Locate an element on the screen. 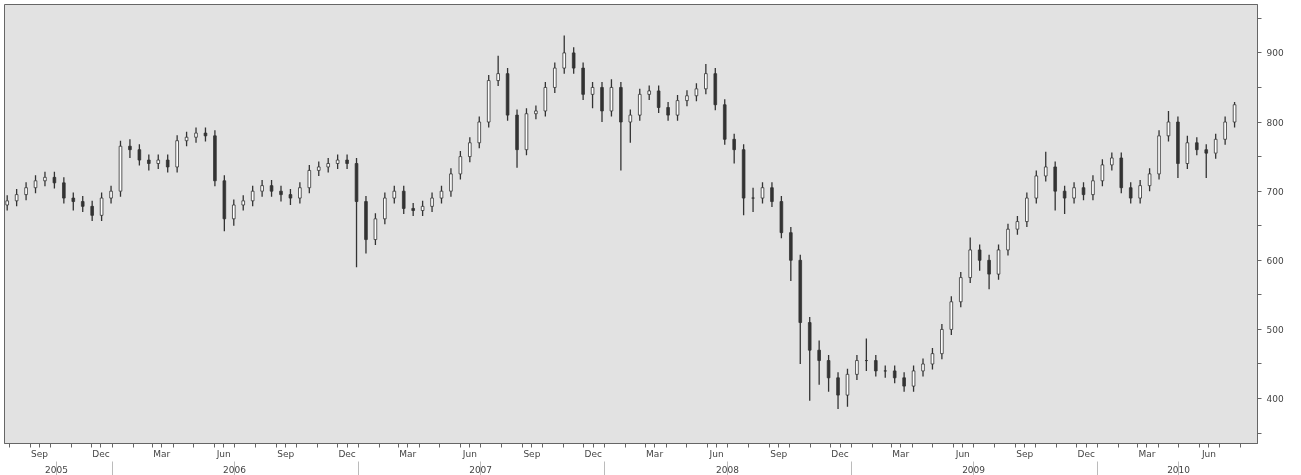 This screenshot has height=475, width=1301. y-tick-label: 500 is located at coordinates (1275, 329).